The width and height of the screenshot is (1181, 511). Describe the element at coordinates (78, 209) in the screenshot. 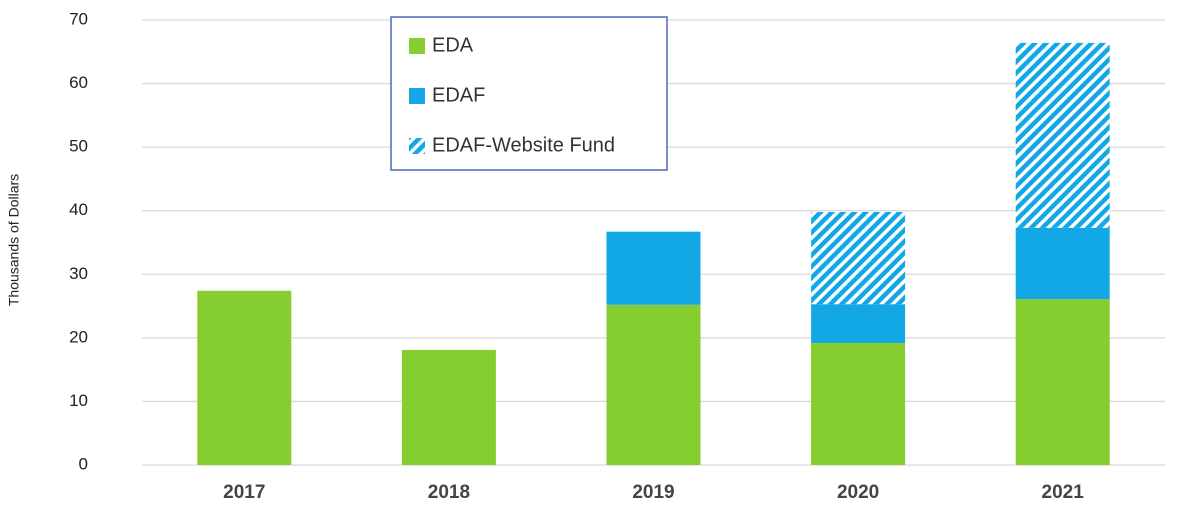

I see `y-tick-label: 40` at that location.